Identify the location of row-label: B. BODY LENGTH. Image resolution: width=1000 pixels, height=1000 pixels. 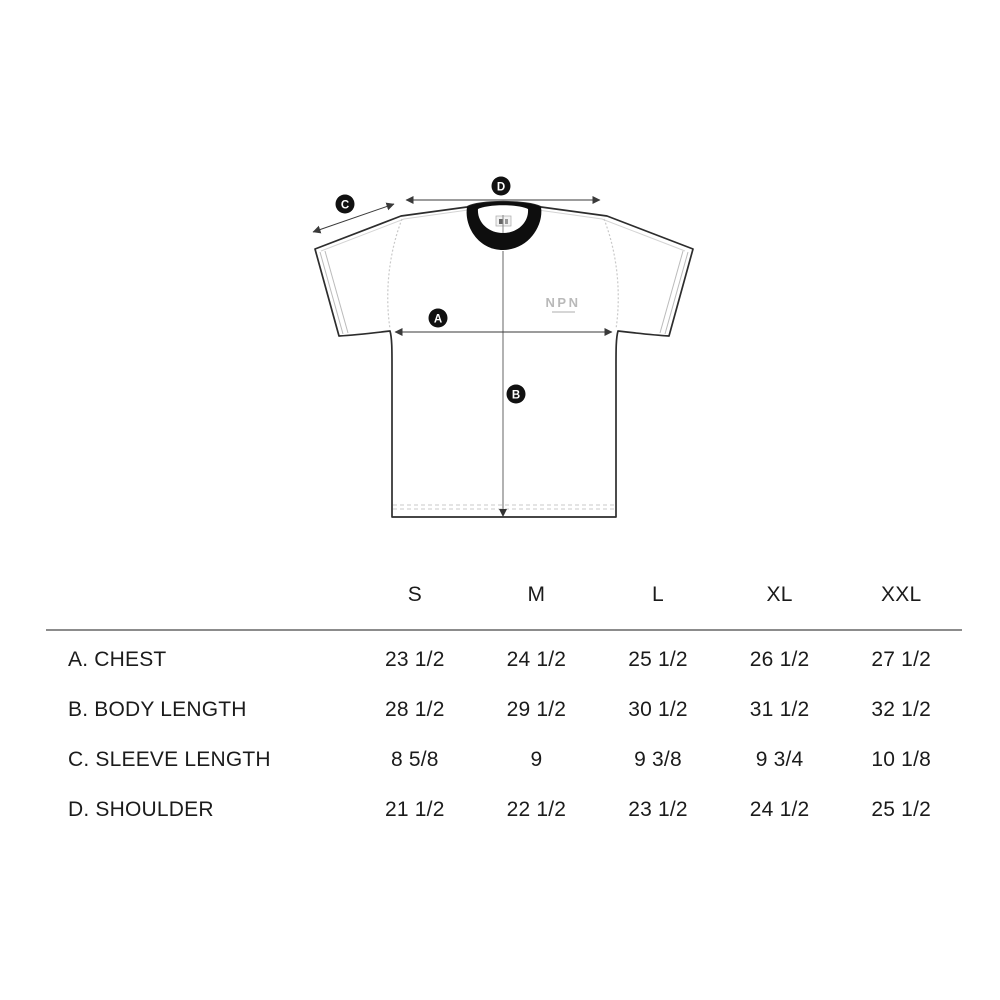
(157, 709).